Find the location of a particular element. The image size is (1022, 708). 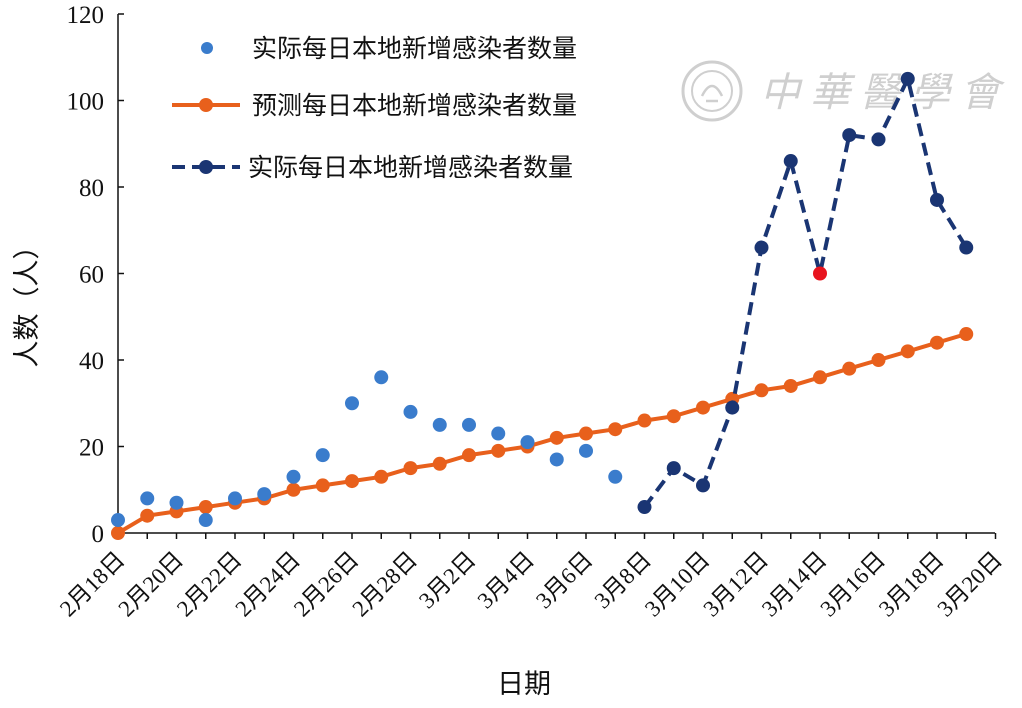

x-tick-label: 2月24日 is located at coordinates (267, 584).